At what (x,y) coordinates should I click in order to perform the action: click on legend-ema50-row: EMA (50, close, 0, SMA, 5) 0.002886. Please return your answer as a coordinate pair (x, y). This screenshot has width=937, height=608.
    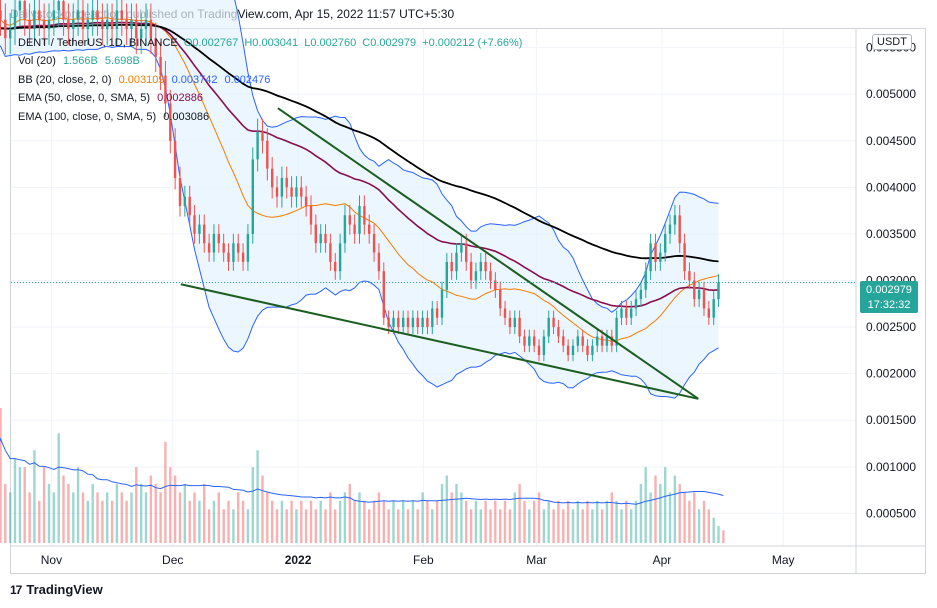
    Looking at the image, I should click on (270, 98).